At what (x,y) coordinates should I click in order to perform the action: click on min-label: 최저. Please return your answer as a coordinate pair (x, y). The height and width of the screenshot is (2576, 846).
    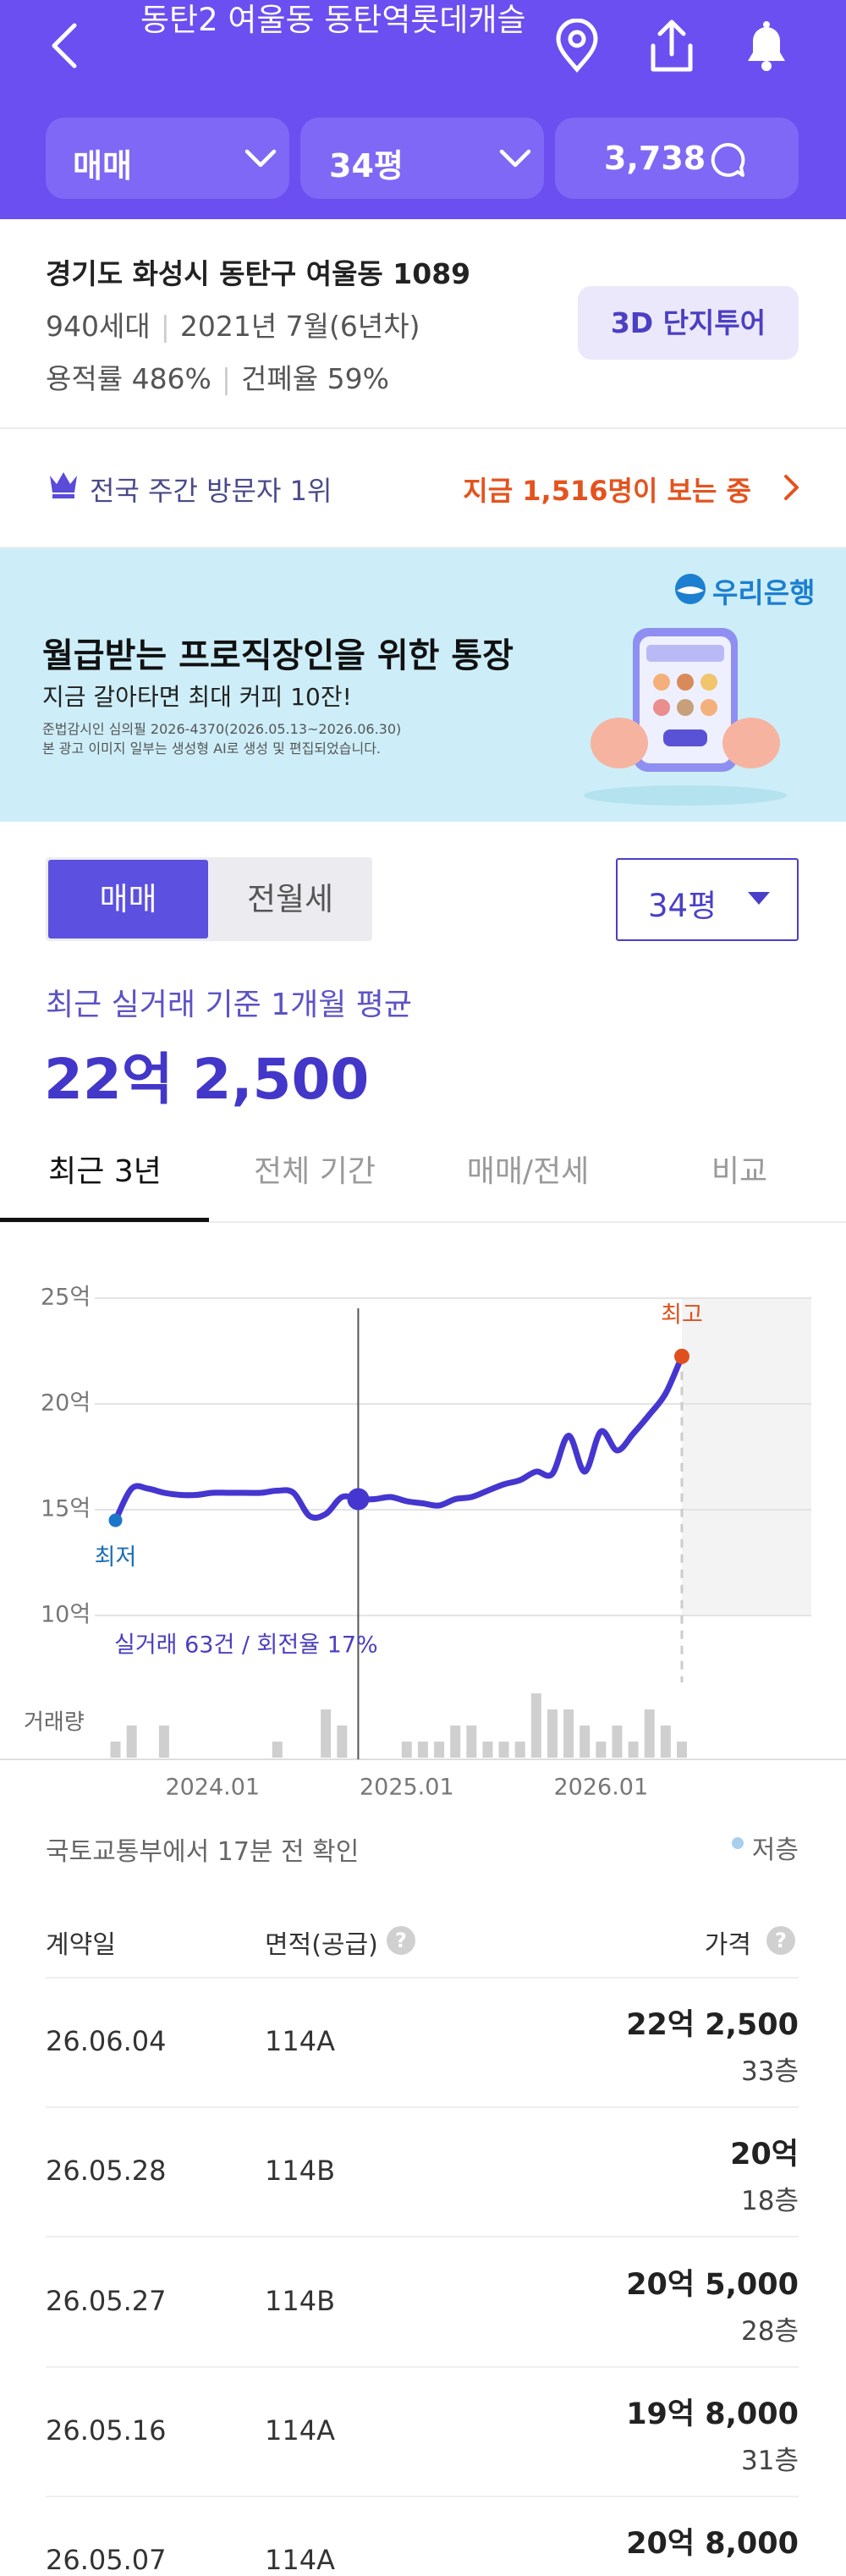
    Looking at the image, I should click on (116, 1557).